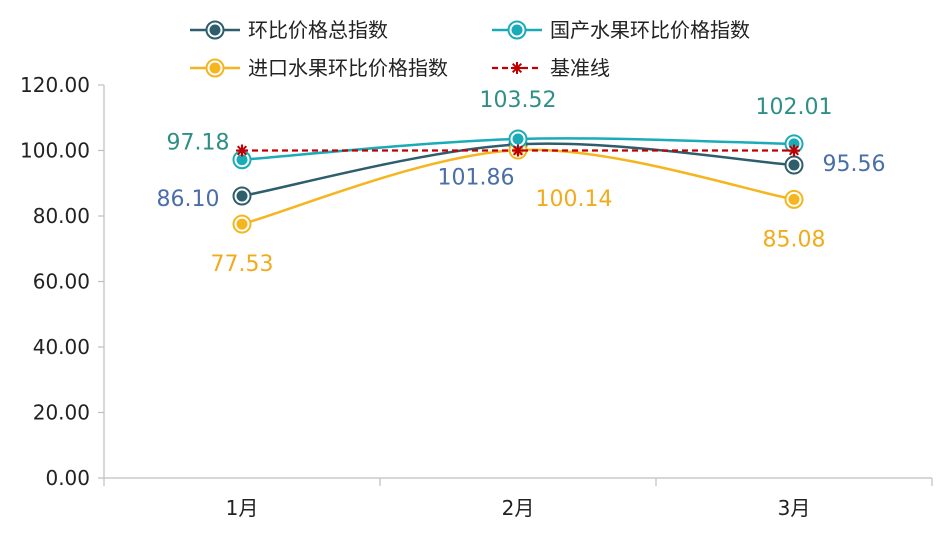  What do you see at coordinates (348, 68) in the screenshot?
I see `legend-label: 进口水果环比价格指数` at bounding box center [348, 68].